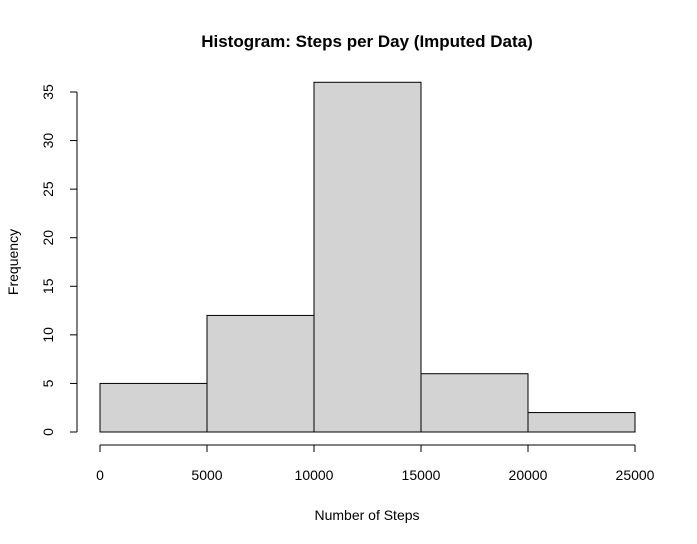 The width and height of the screenshot is (697, 544). I want to click on y-tick-label-4: 20, so click(48, 238).